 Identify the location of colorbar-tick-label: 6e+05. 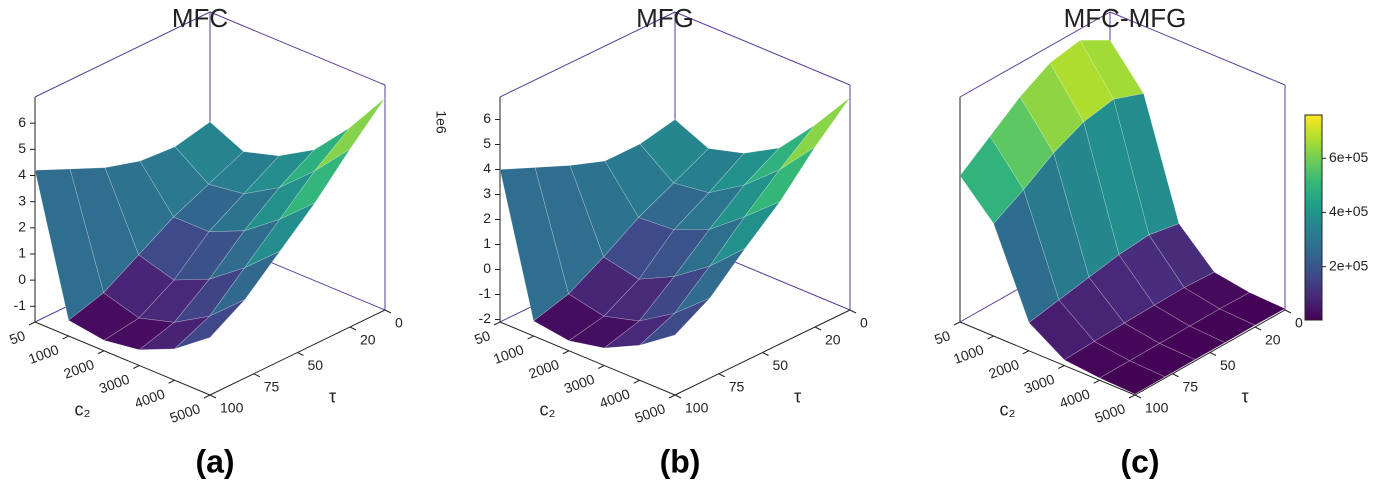
(1349, 157).